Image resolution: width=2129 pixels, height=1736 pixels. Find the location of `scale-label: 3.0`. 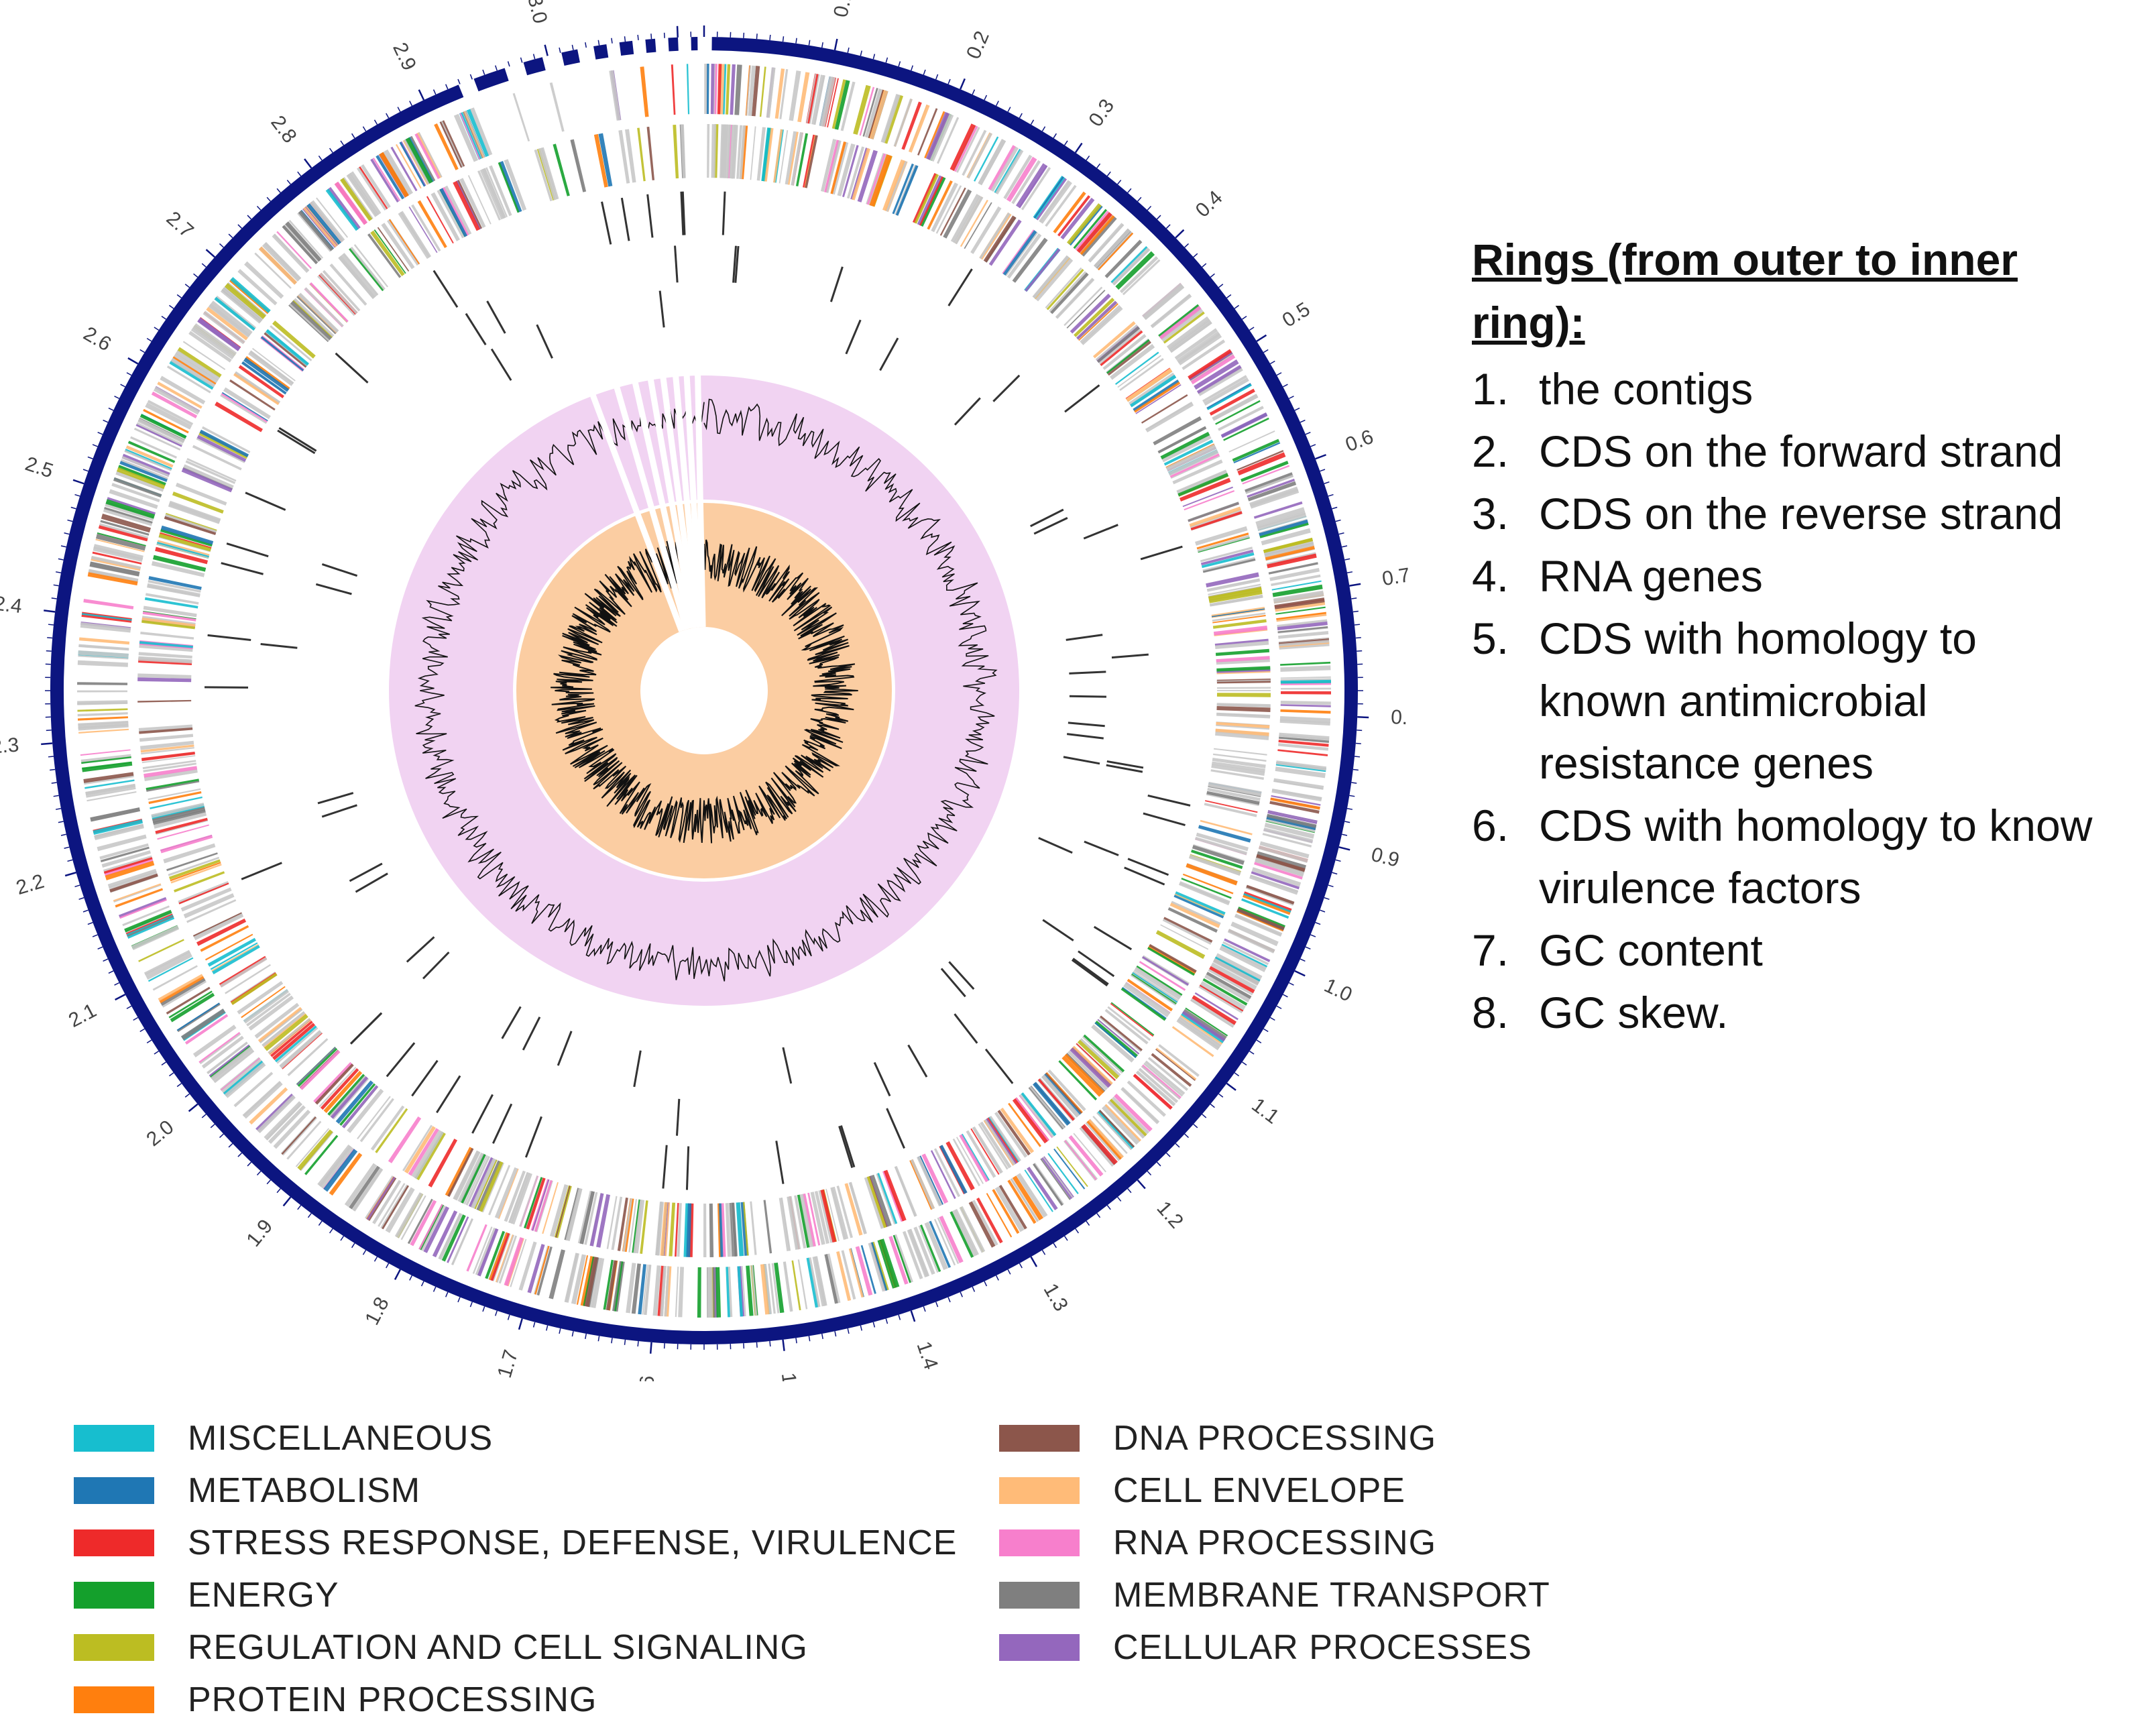

scale-label: 3.0 is located at coordinates (537, 13).